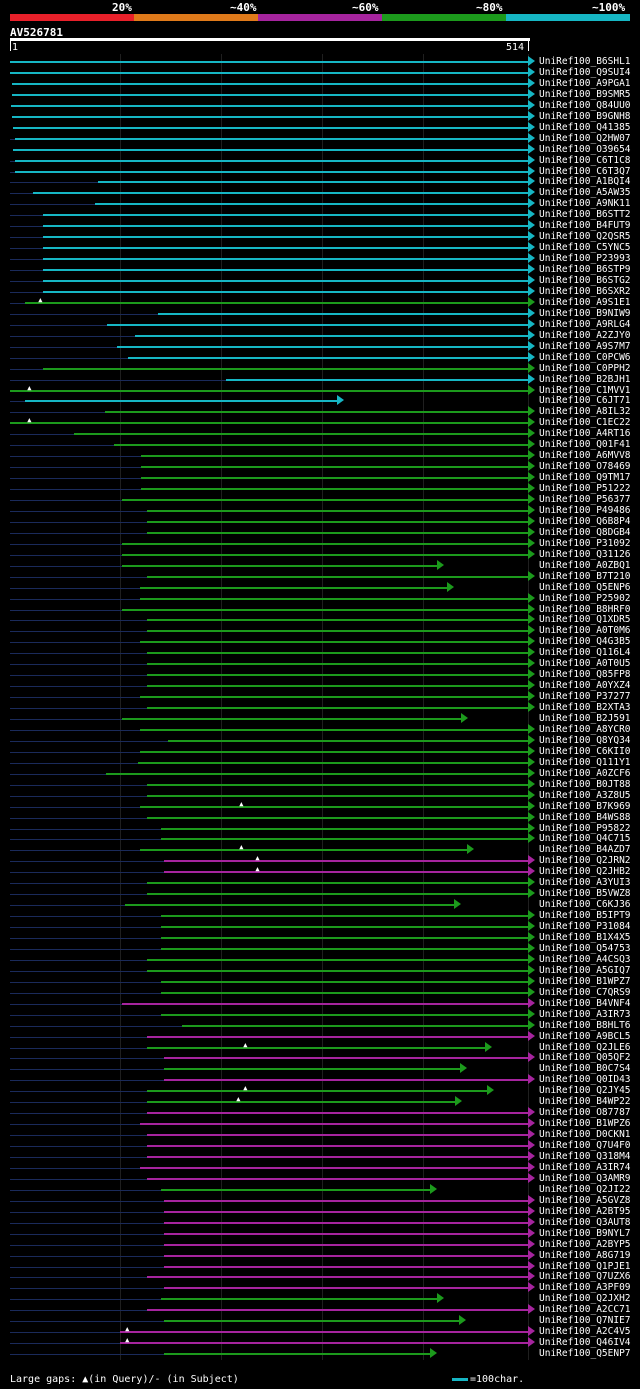 This screenshot has width=640, height=1389. I want to click on hit-label: UniRef100_A5GVZ8, so click(585, 1200).